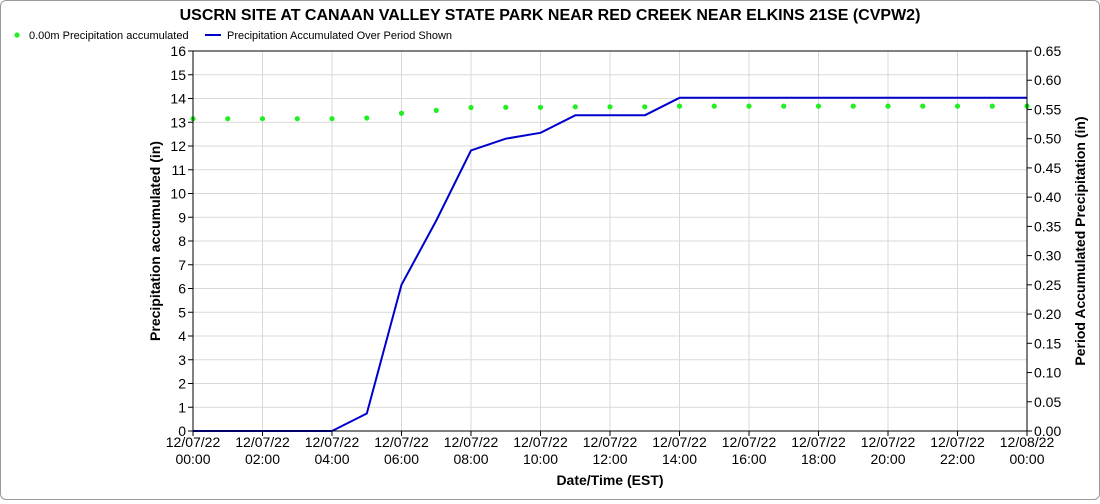  I want to click on right-tick-label: 0.00, so click(1047, 431).